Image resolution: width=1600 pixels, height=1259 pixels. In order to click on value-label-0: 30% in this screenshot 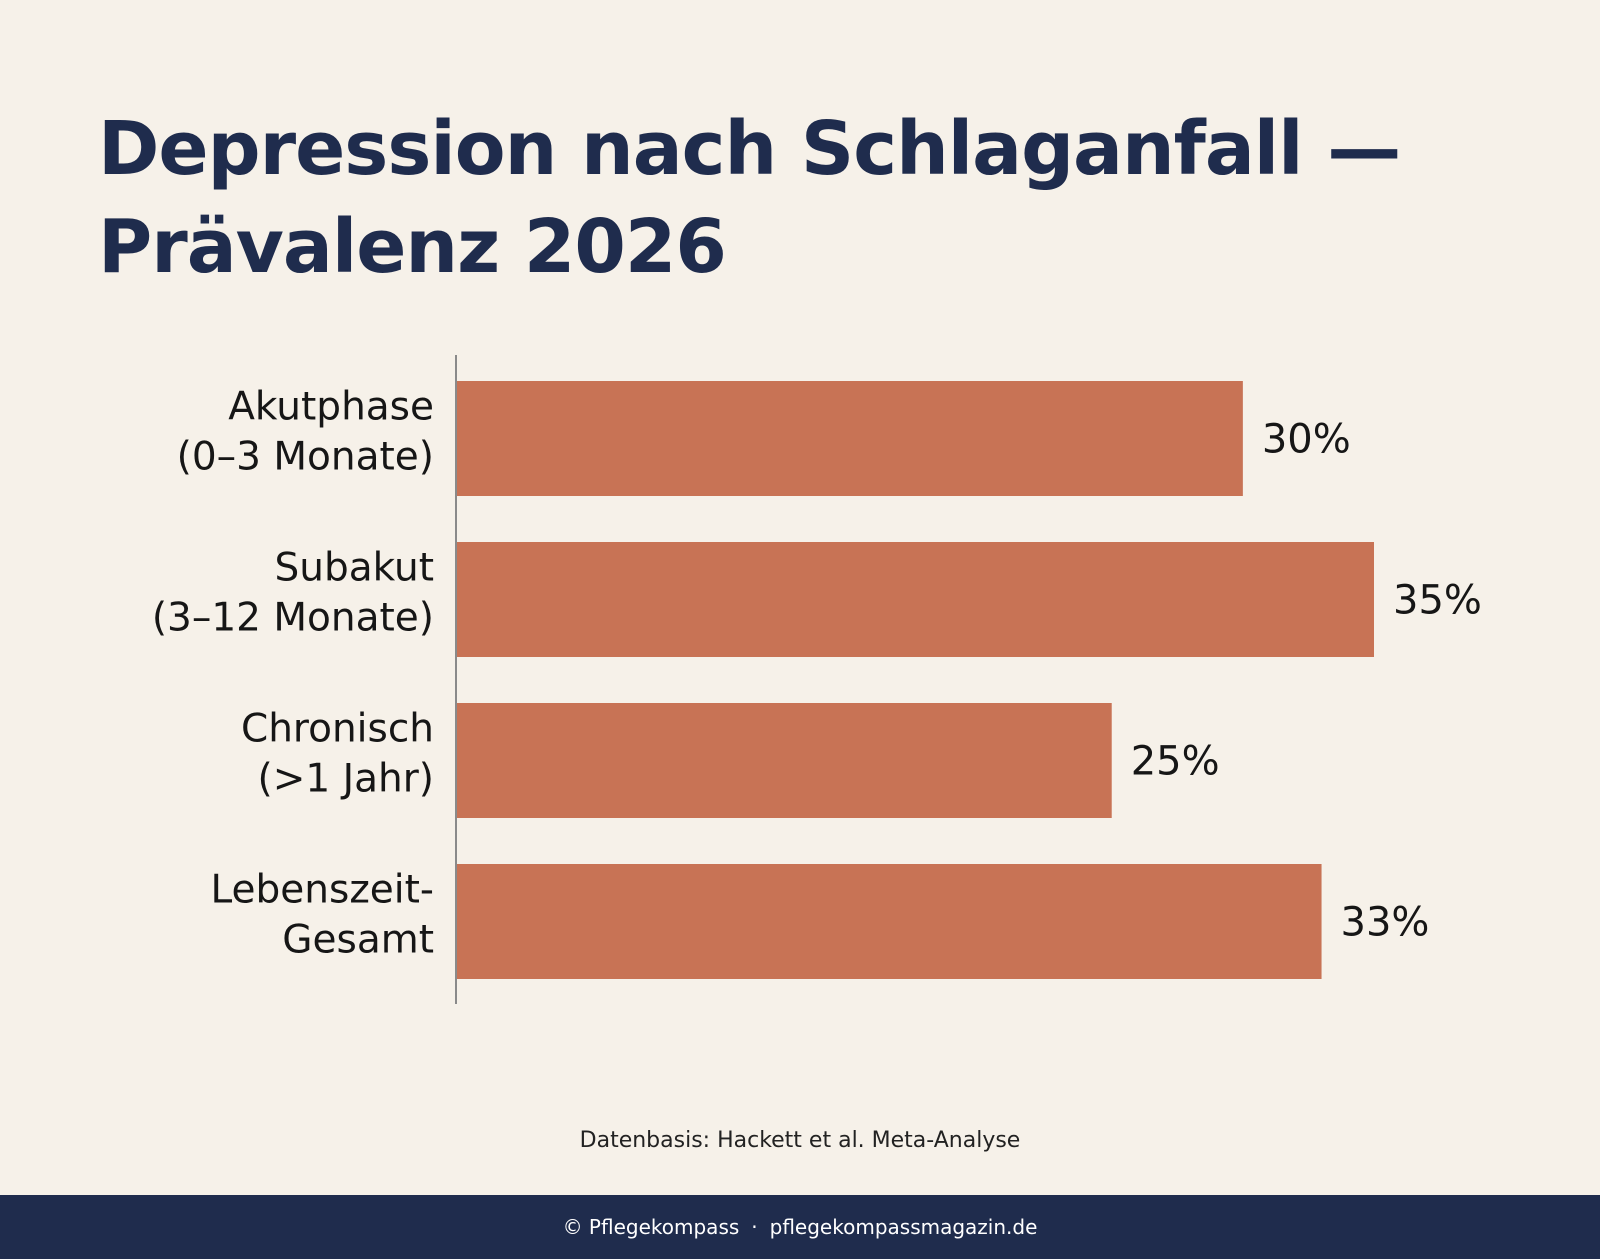, I will do `click(1306, 440)`.